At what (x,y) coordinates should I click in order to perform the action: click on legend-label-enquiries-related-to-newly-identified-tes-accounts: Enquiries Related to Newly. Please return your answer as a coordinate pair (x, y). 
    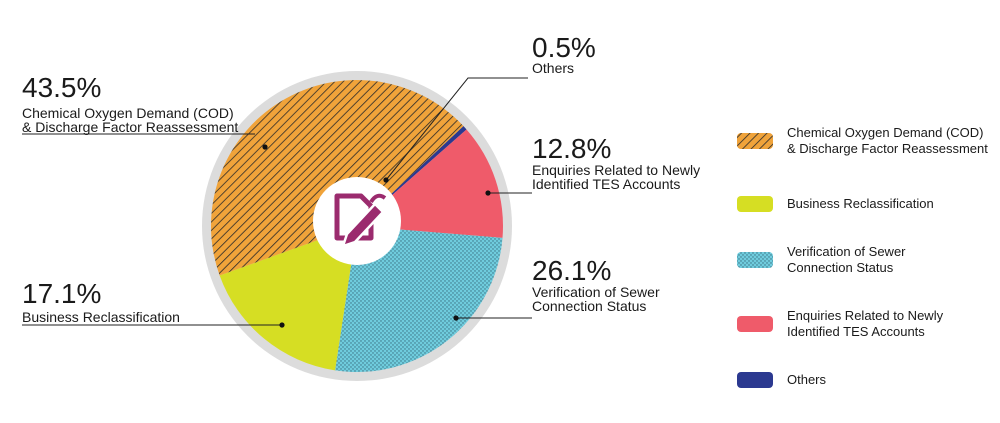
    Looking at the image, I should click on (865, 315).